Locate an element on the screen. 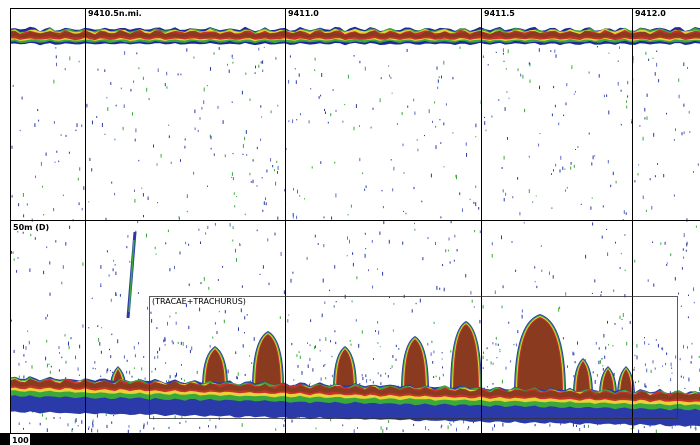  school-layer is located at coordinates (415, 366).